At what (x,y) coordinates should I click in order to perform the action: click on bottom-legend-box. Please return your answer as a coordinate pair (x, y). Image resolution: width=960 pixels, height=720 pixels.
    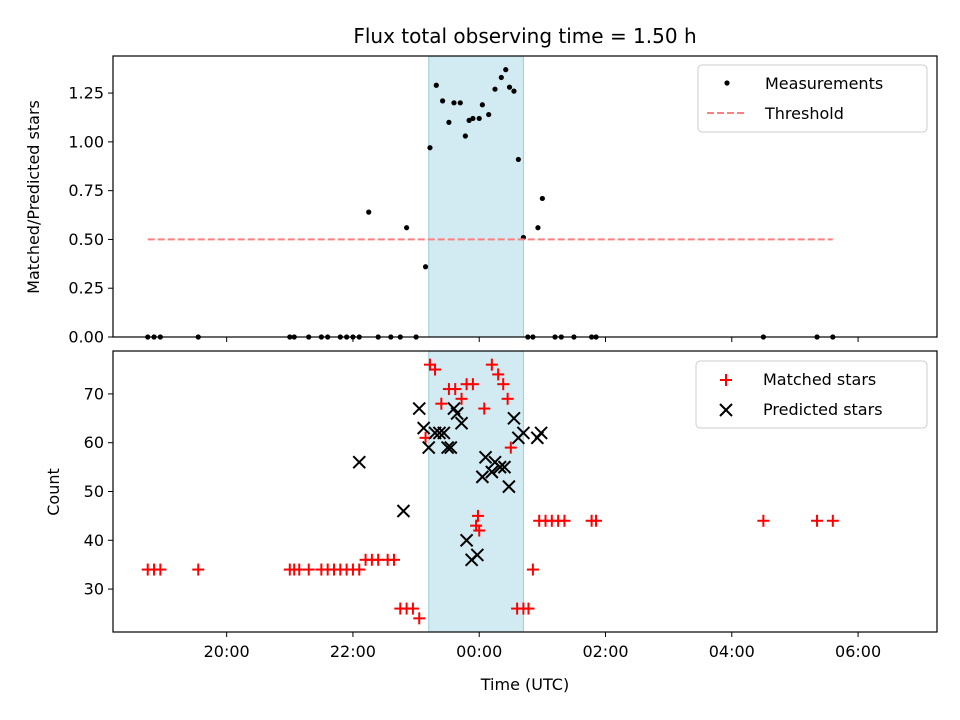
    Looking at the image, I should click on (811, 394).